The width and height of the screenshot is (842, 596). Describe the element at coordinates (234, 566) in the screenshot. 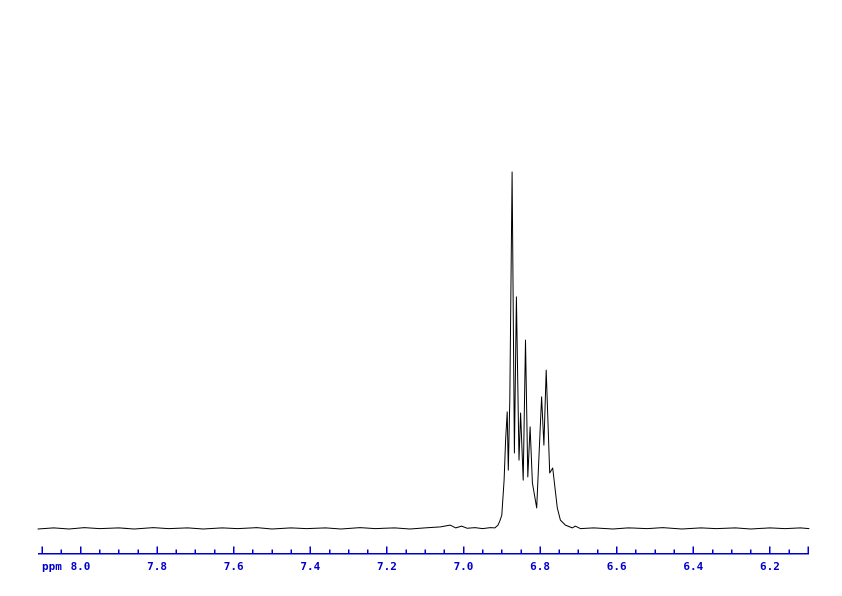

I see `x-axis-tick-label: 7.6` at that location.